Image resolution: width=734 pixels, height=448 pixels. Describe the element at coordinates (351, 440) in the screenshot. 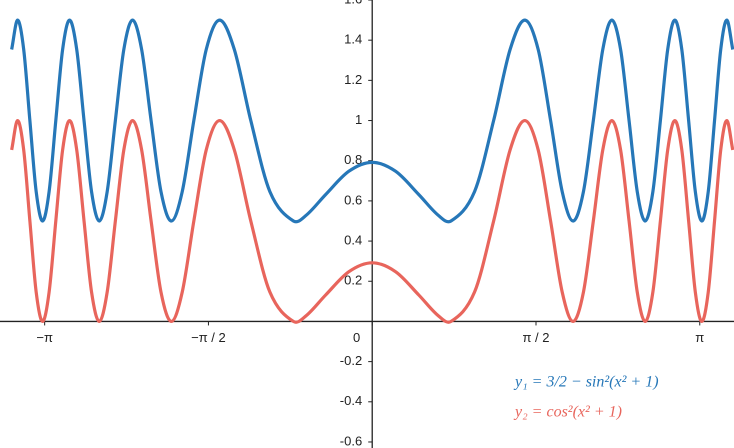

I see `y-tick-label: -0.6` at that location.